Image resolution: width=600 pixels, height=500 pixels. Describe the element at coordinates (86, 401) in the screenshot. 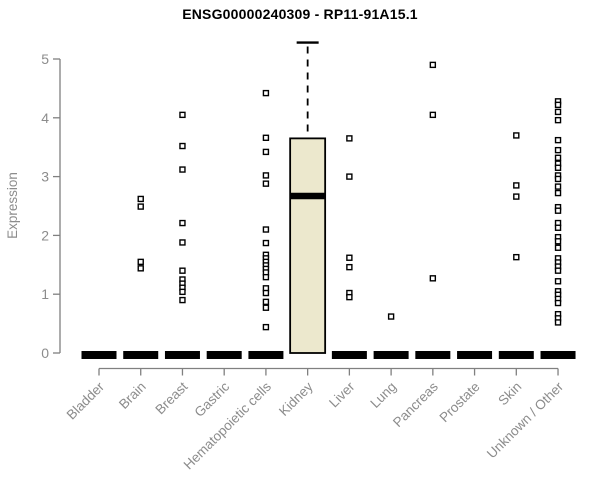

I see `x-tick-label-bladder: Bladder` at that location.